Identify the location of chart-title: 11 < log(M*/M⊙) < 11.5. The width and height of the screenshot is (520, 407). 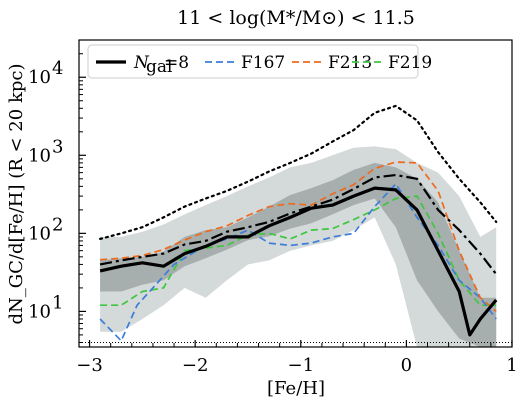
(296, 18).